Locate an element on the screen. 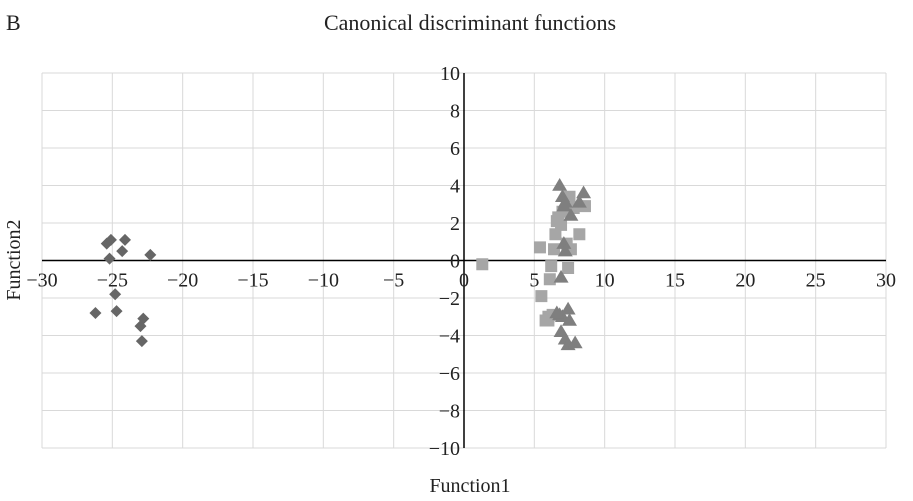 This screenshot has width=913, height=501. y-tick-label: −10 is located at coordinates (444, 449).